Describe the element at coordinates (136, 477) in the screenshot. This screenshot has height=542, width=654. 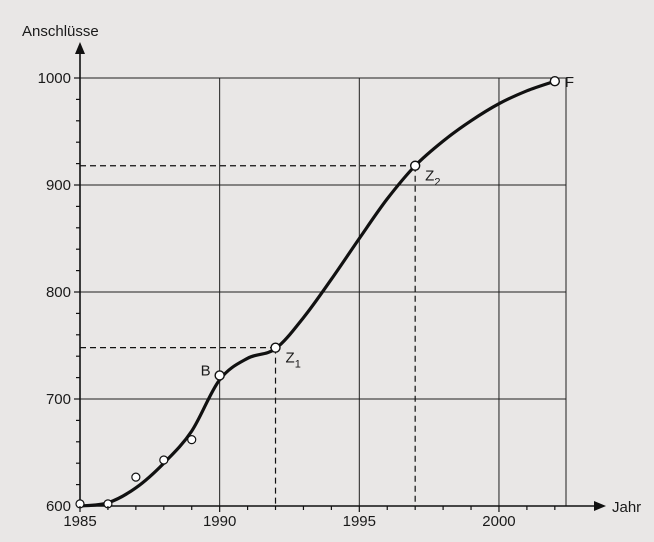
I see `data-point-1987` at that location.